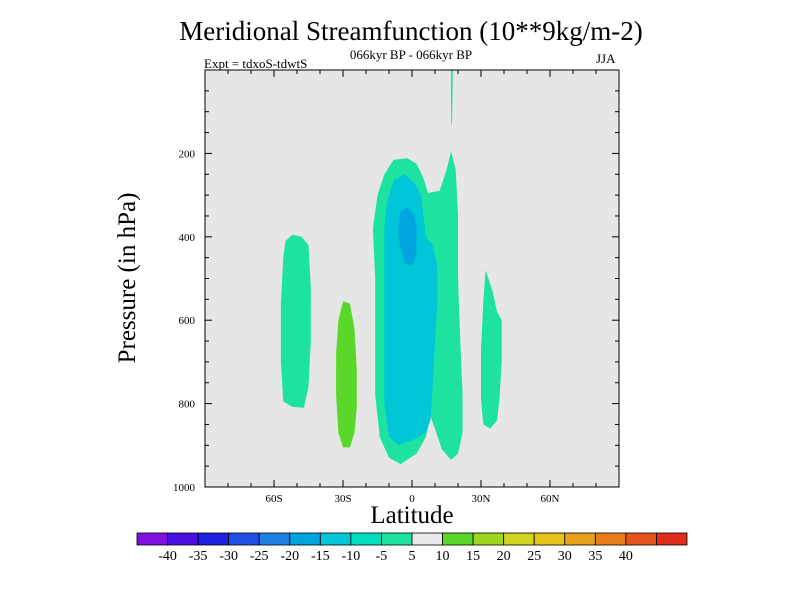 The image size is (800, 600). I want to click on contour-region-tropical-core, so click(407, 236).